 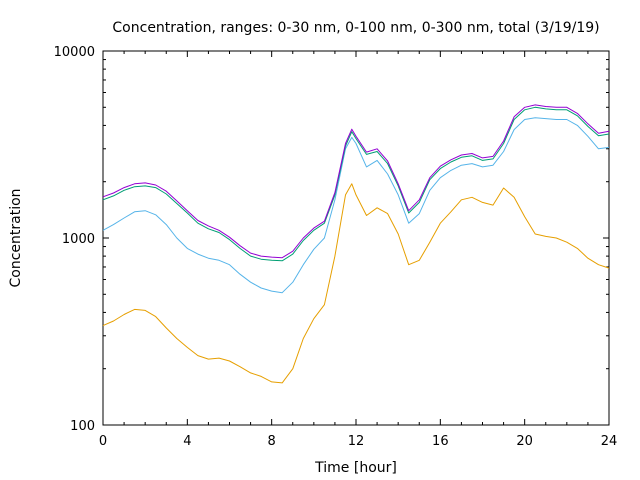 I want to click on y-tick-label: 10000, so click(x=74, y=52).